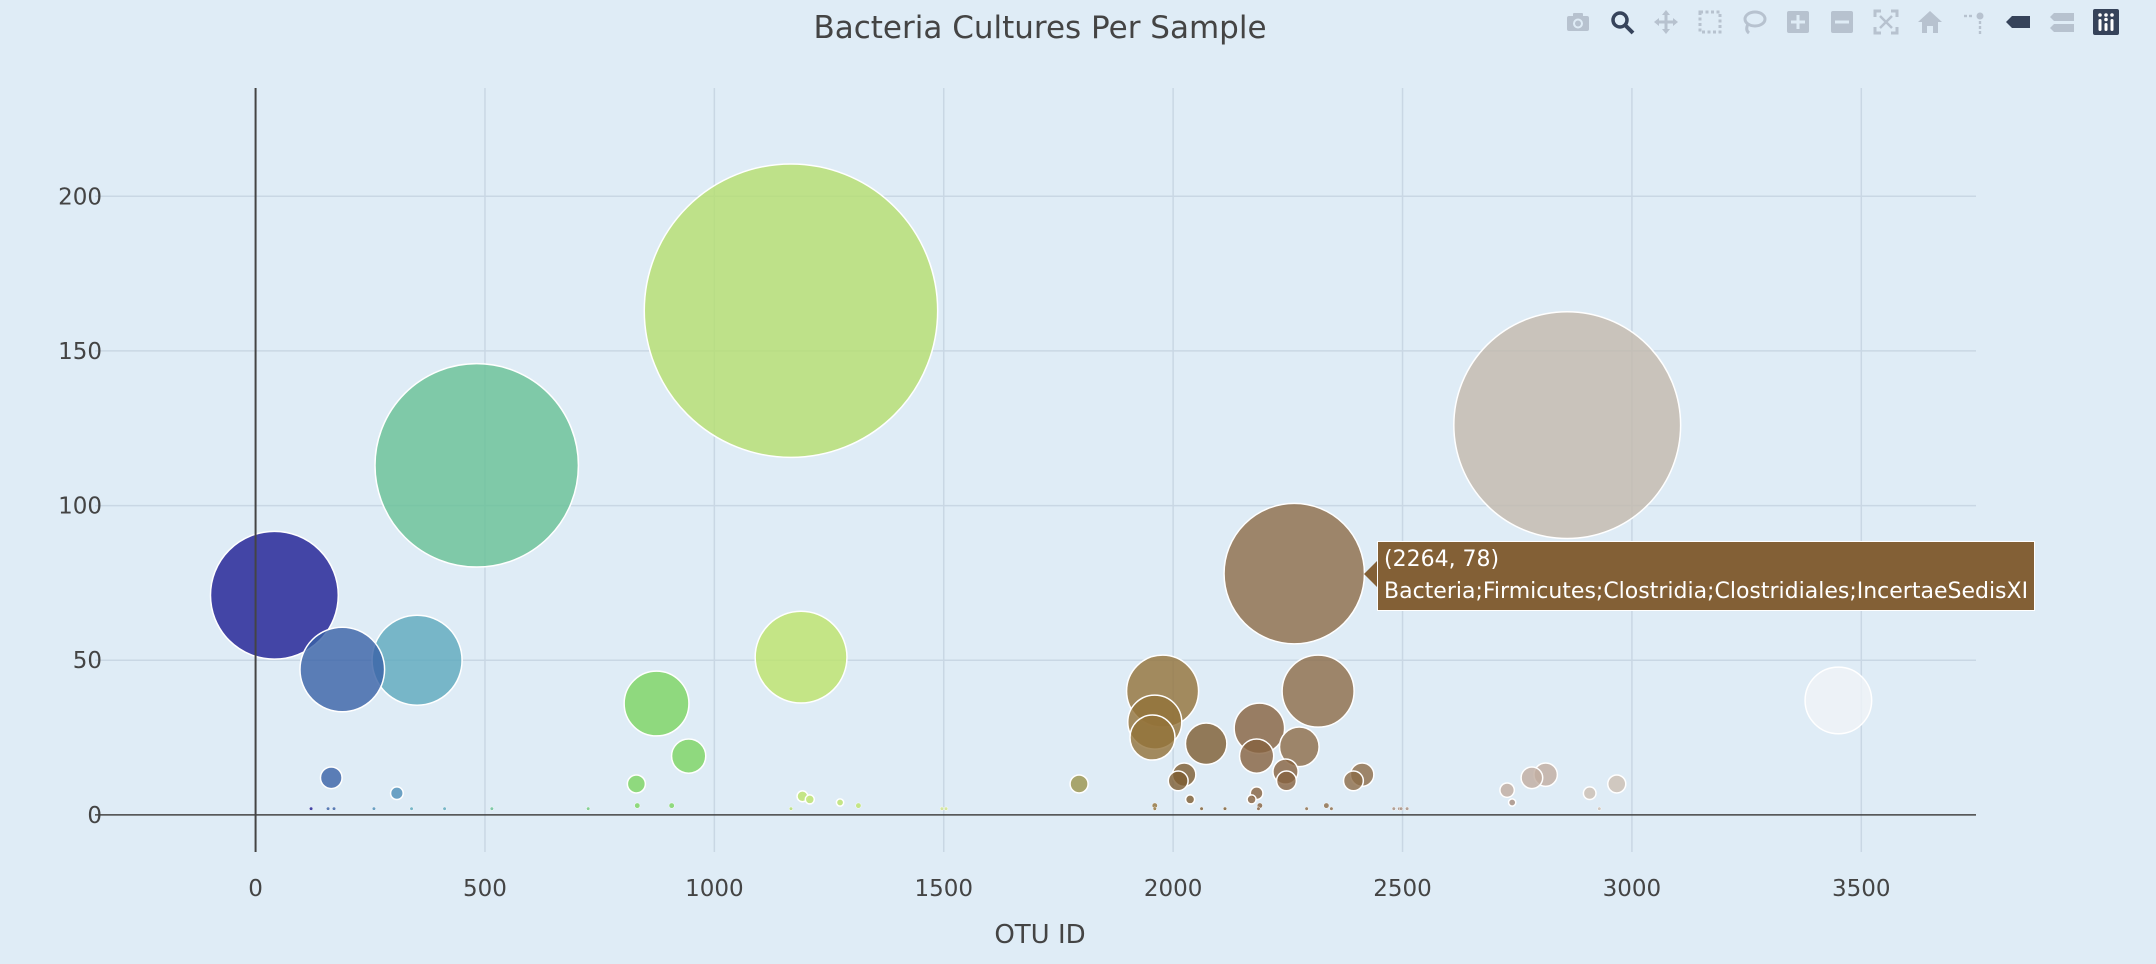 The width and height of the screenshot is (2156, 964). What do you see at coordinates (1632, 889) in the screenshot?
I see `x-tick-label: 3000` at bounding box center [1632, 889].